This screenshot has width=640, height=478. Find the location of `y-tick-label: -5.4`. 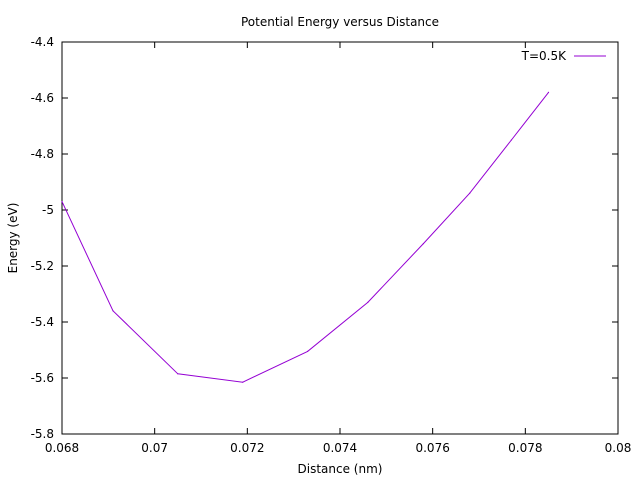

y-tick-label: -5.4 is located at coordinates (42, 322).